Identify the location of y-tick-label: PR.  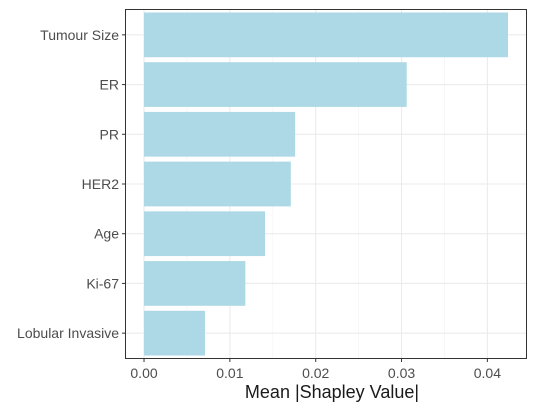
(109, 134).